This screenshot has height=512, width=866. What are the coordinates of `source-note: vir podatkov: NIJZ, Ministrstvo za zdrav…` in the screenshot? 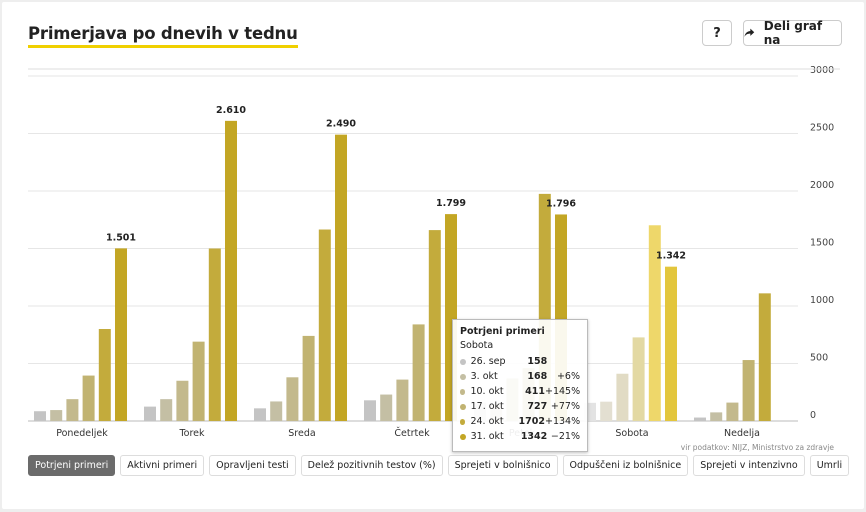 It's located at (757, 447).